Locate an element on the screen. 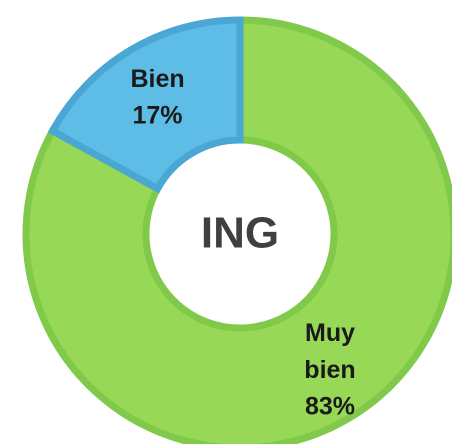  slice-value: 17% is located at coordinates (158, 116).